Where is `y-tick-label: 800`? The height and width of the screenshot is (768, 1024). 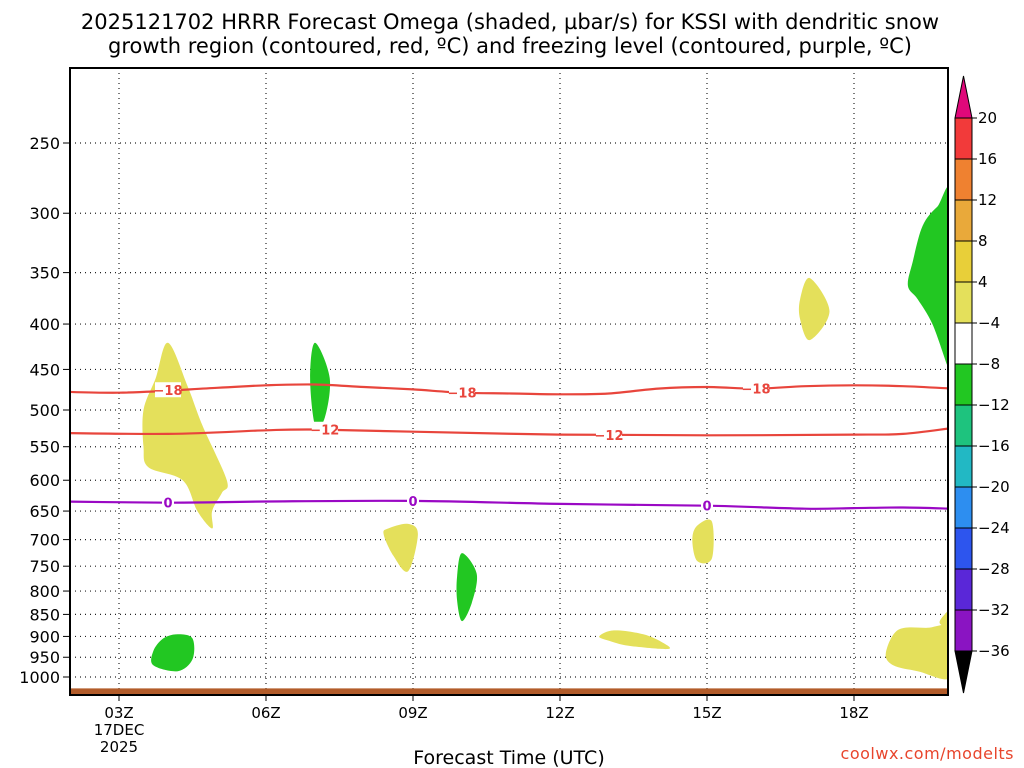
y-tick-label: 800 is located at coordinates (44, 591).